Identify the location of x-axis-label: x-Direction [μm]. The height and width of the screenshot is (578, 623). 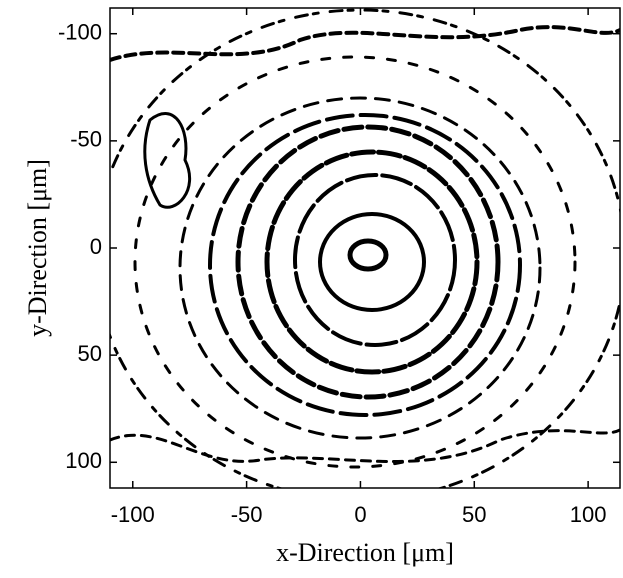
(365, 552).